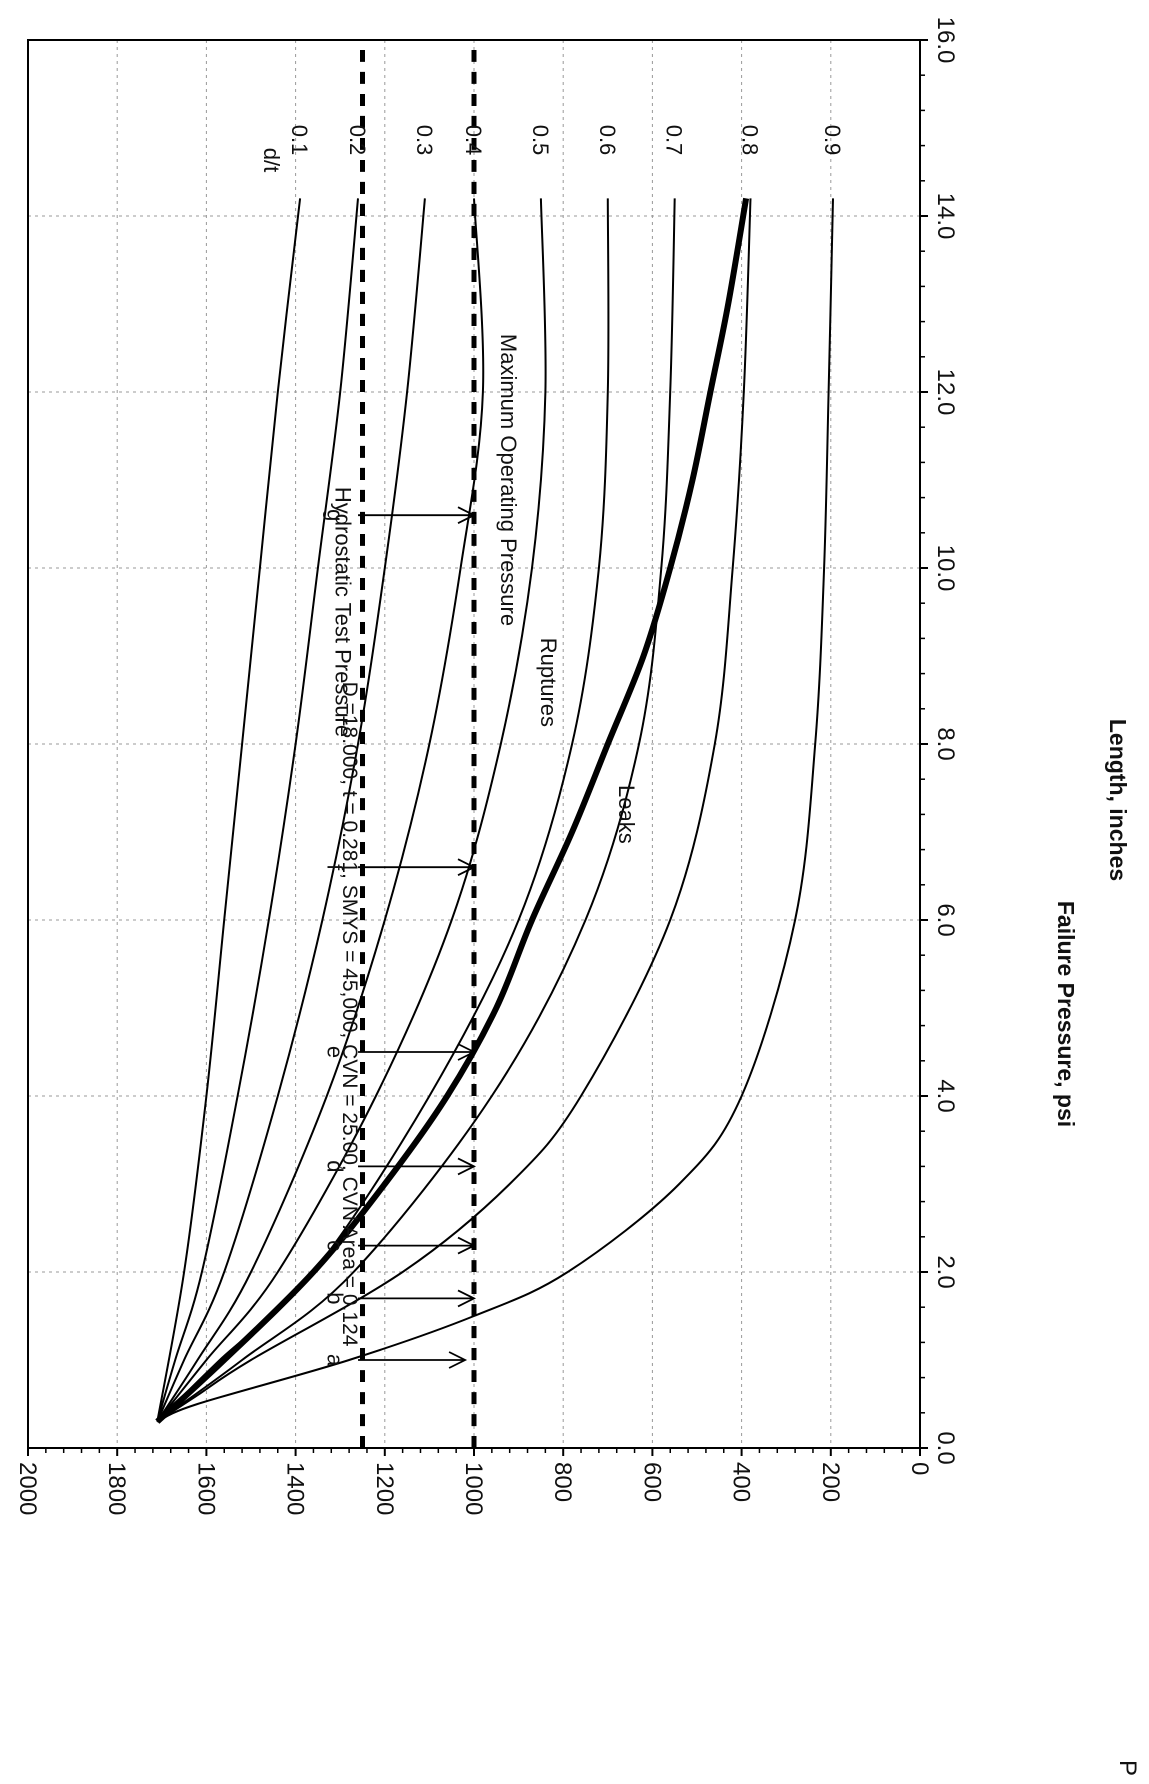 The image size is (1149, 1784). Describe the element at coordinates (945, 1271) in the screenshot. I see `x-tick-label: 2.0` at that location.